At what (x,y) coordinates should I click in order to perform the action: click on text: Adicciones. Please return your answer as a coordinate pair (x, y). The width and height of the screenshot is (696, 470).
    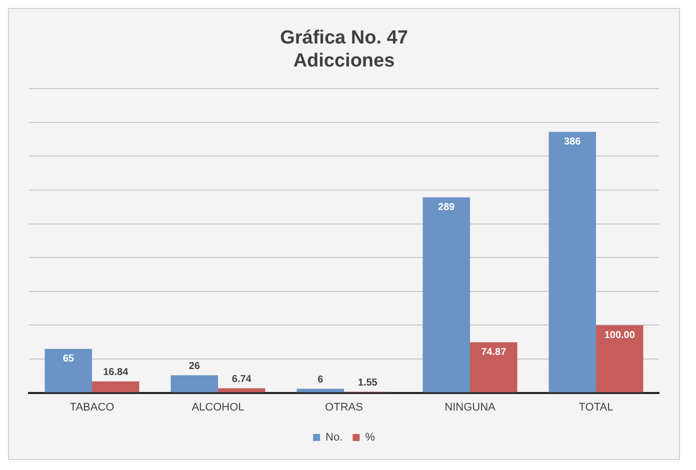
    Looking at the image, I should click on (344, 61).